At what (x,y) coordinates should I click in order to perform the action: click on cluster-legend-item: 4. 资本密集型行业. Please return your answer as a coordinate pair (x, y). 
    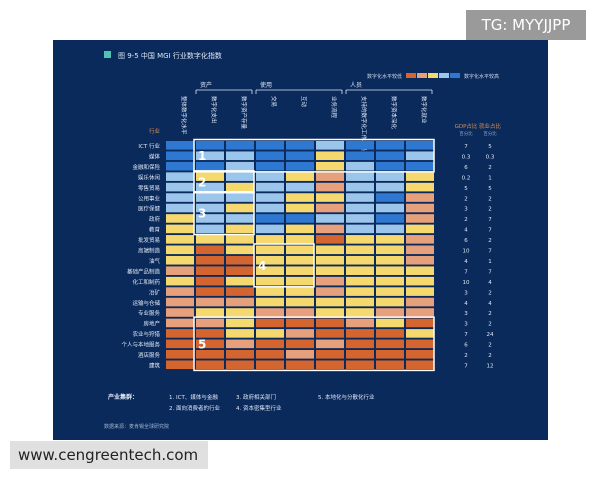
    Looking at the image, I should click on (259, 408).